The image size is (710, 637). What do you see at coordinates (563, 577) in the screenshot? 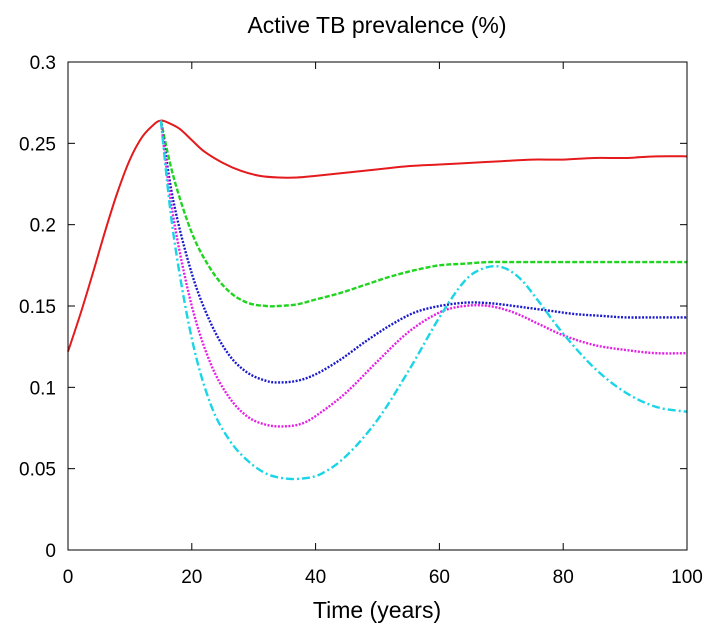
I see `x-tick-label: 80` at bounding box center [563, 577].